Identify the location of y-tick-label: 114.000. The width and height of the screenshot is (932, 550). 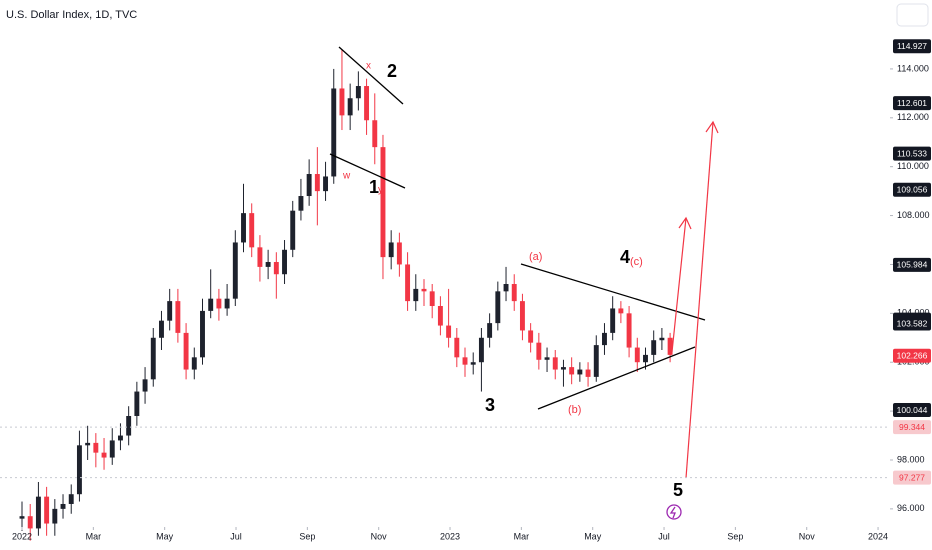
(913, 68).